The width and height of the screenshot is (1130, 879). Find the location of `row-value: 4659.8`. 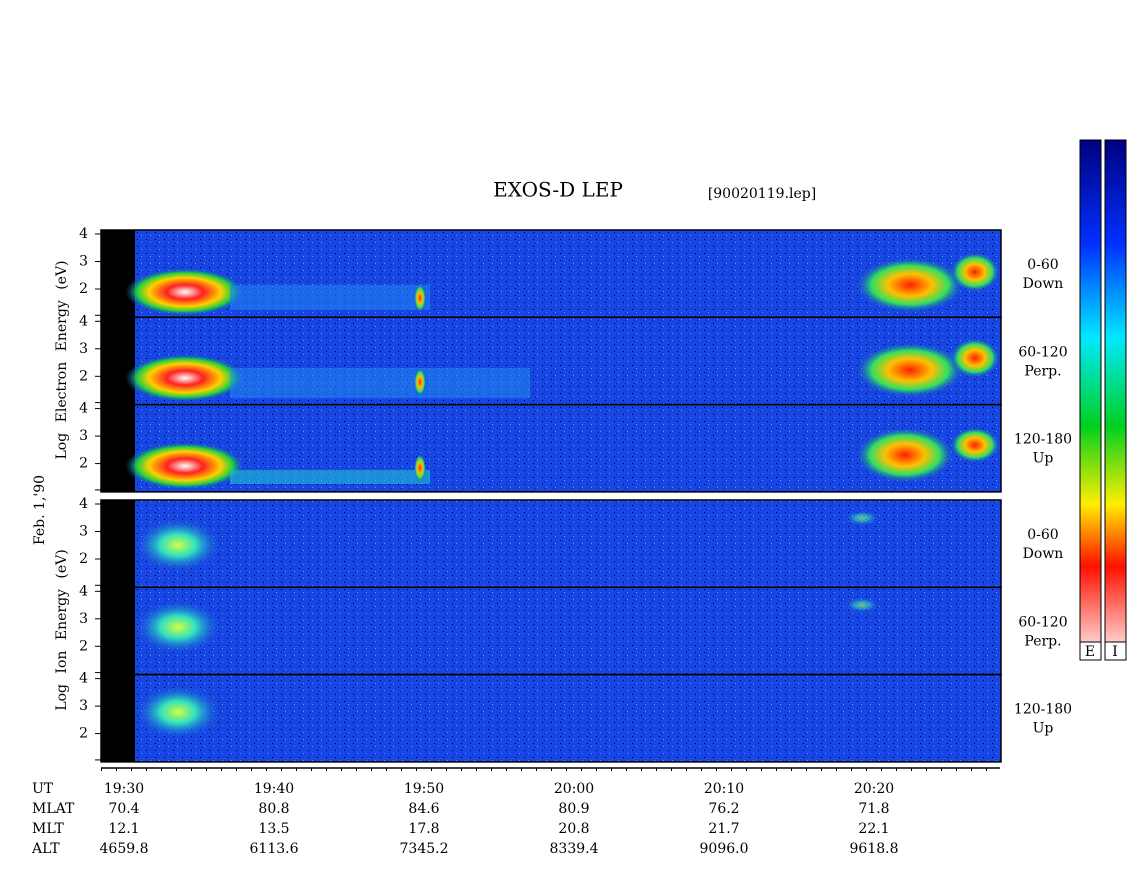

row-value: 4659.8 is located at coordinates (124, 849).